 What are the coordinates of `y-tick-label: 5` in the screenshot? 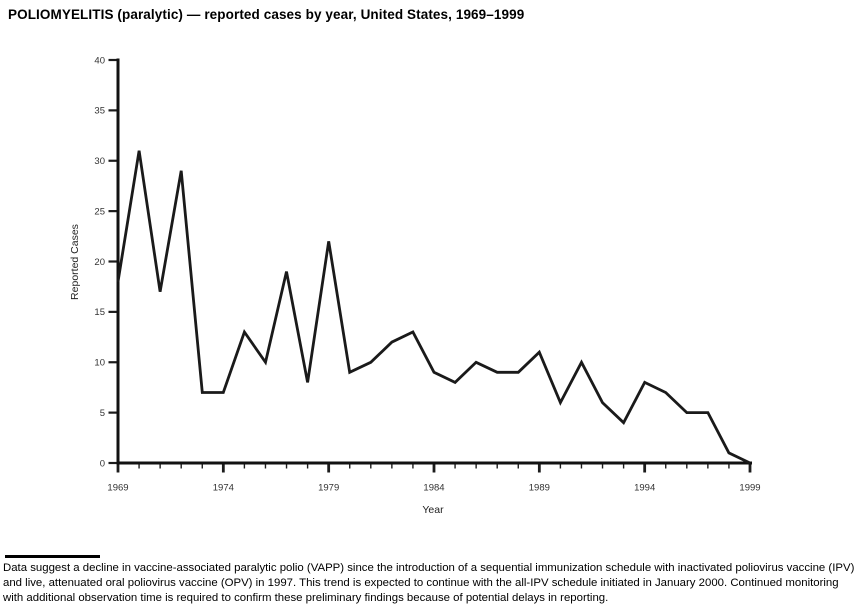 It's located at (102, 413).